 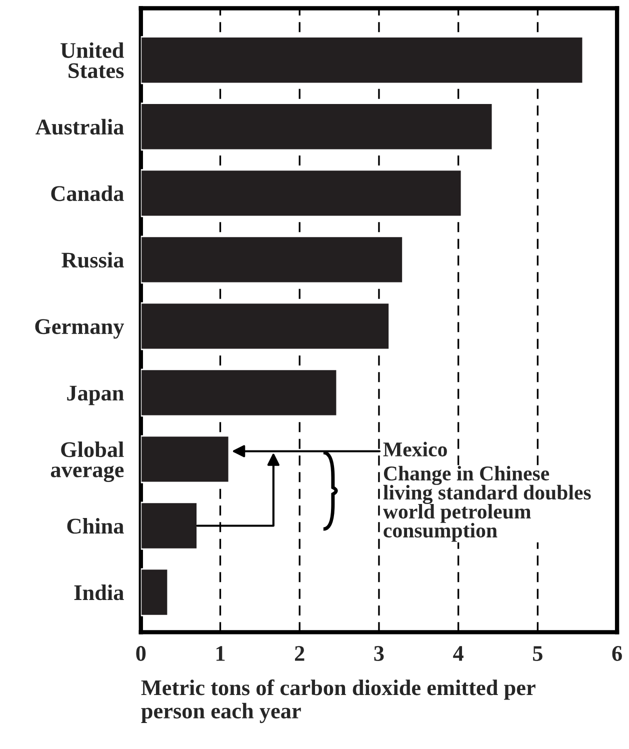 What do you see at coordinates (458, 653) in the screenshot?
I see `x-tick-label: 4` at bounding box center [458, 653].